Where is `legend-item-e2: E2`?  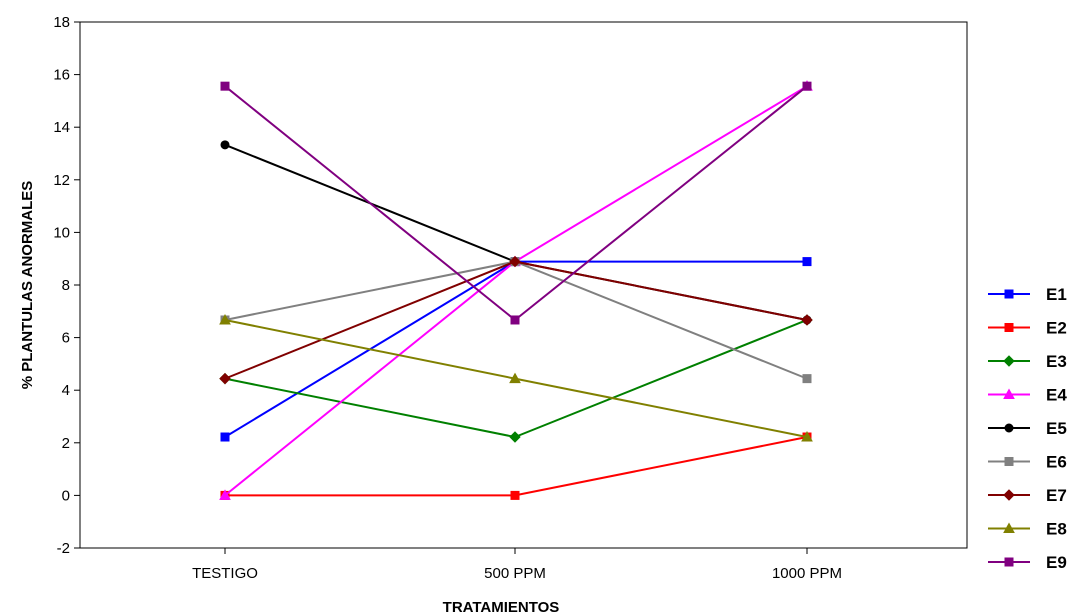
legend-item-e2: E2 is located at coordinates (1027, 328).